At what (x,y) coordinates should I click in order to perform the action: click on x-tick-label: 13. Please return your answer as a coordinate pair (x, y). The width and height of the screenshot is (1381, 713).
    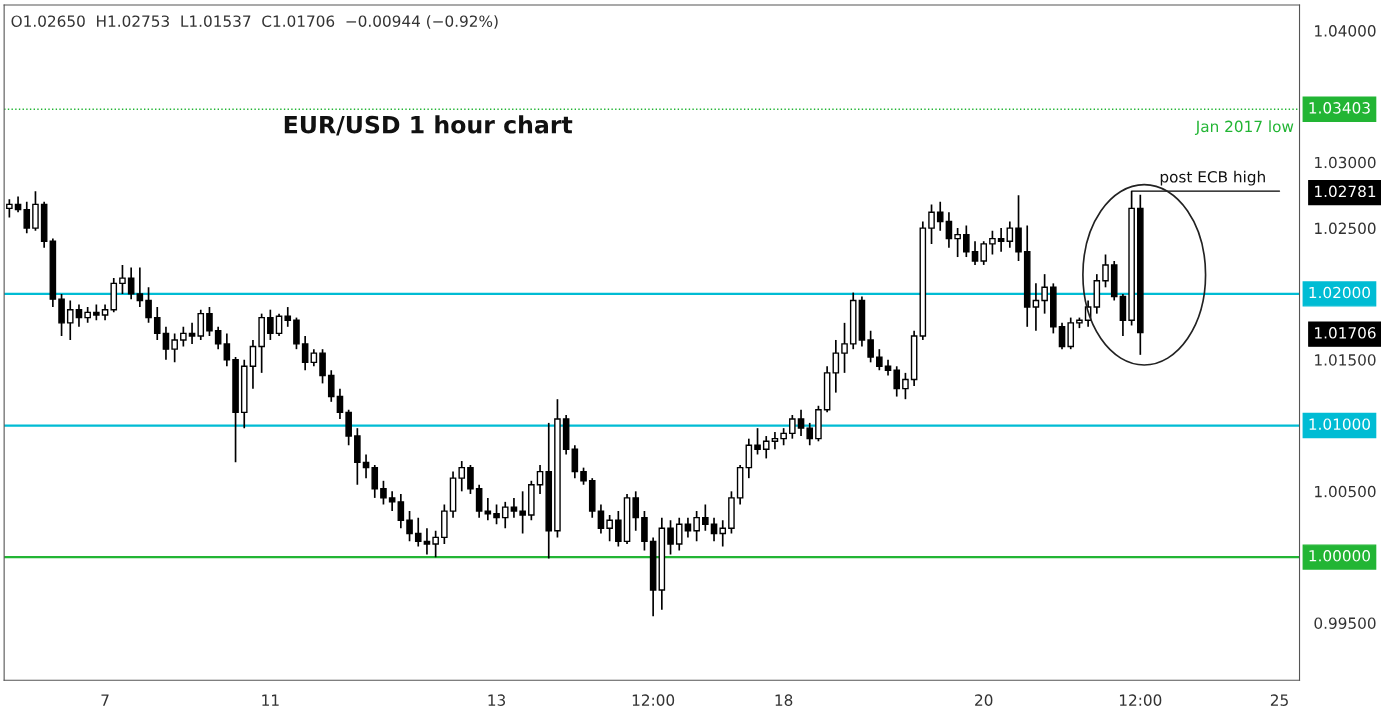
    Looking at the image, I should click on (497, 700).